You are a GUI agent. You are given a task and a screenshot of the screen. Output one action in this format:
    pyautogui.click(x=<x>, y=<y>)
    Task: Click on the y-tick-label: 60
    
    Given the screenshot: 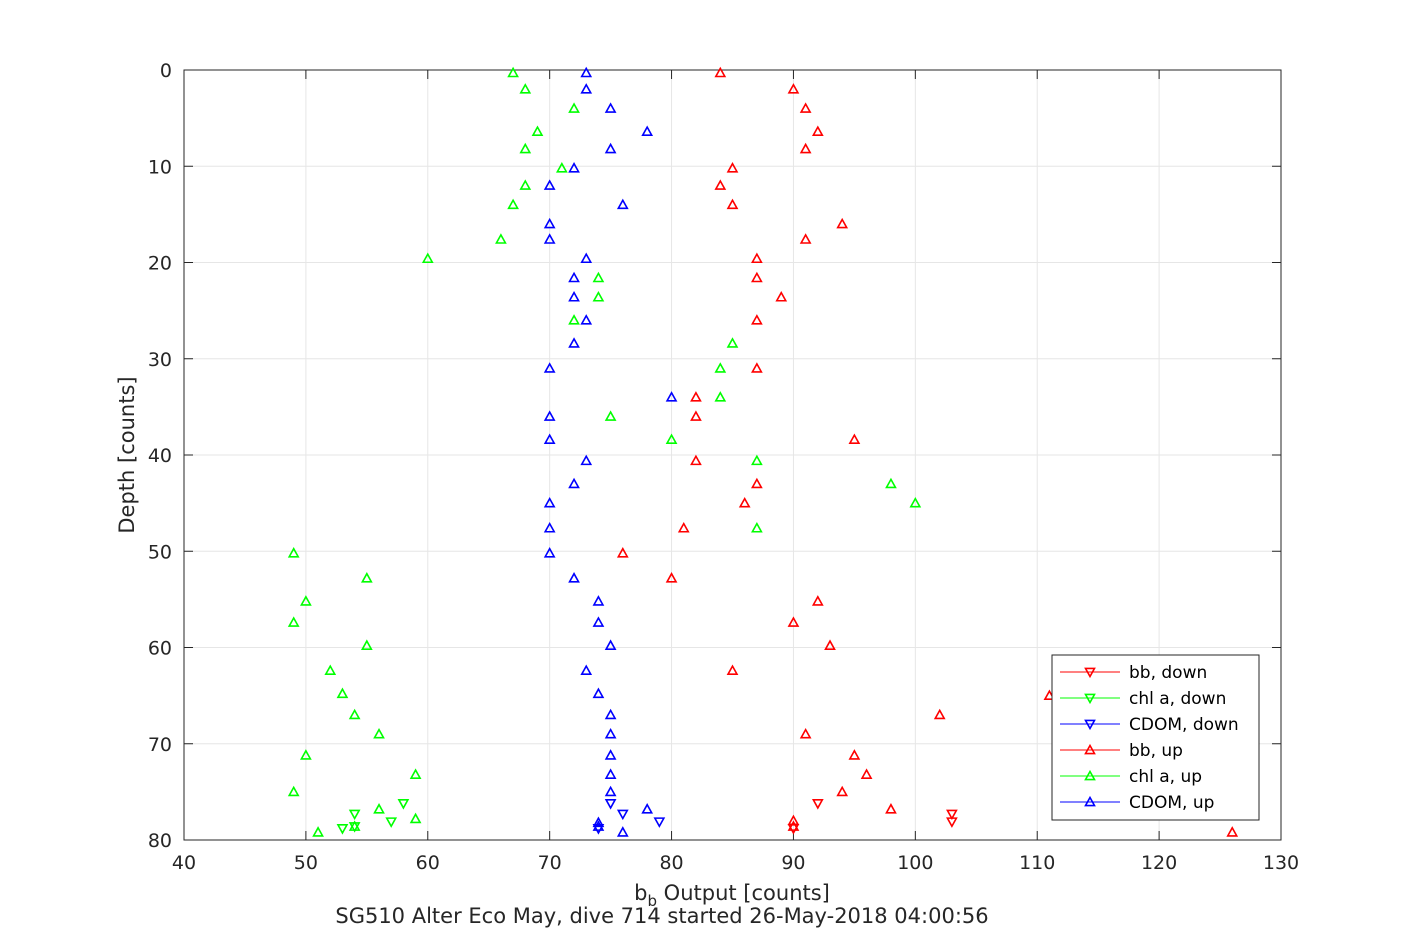 What is the action you would take?
    pyautogui.click(x=160, y=649)
    